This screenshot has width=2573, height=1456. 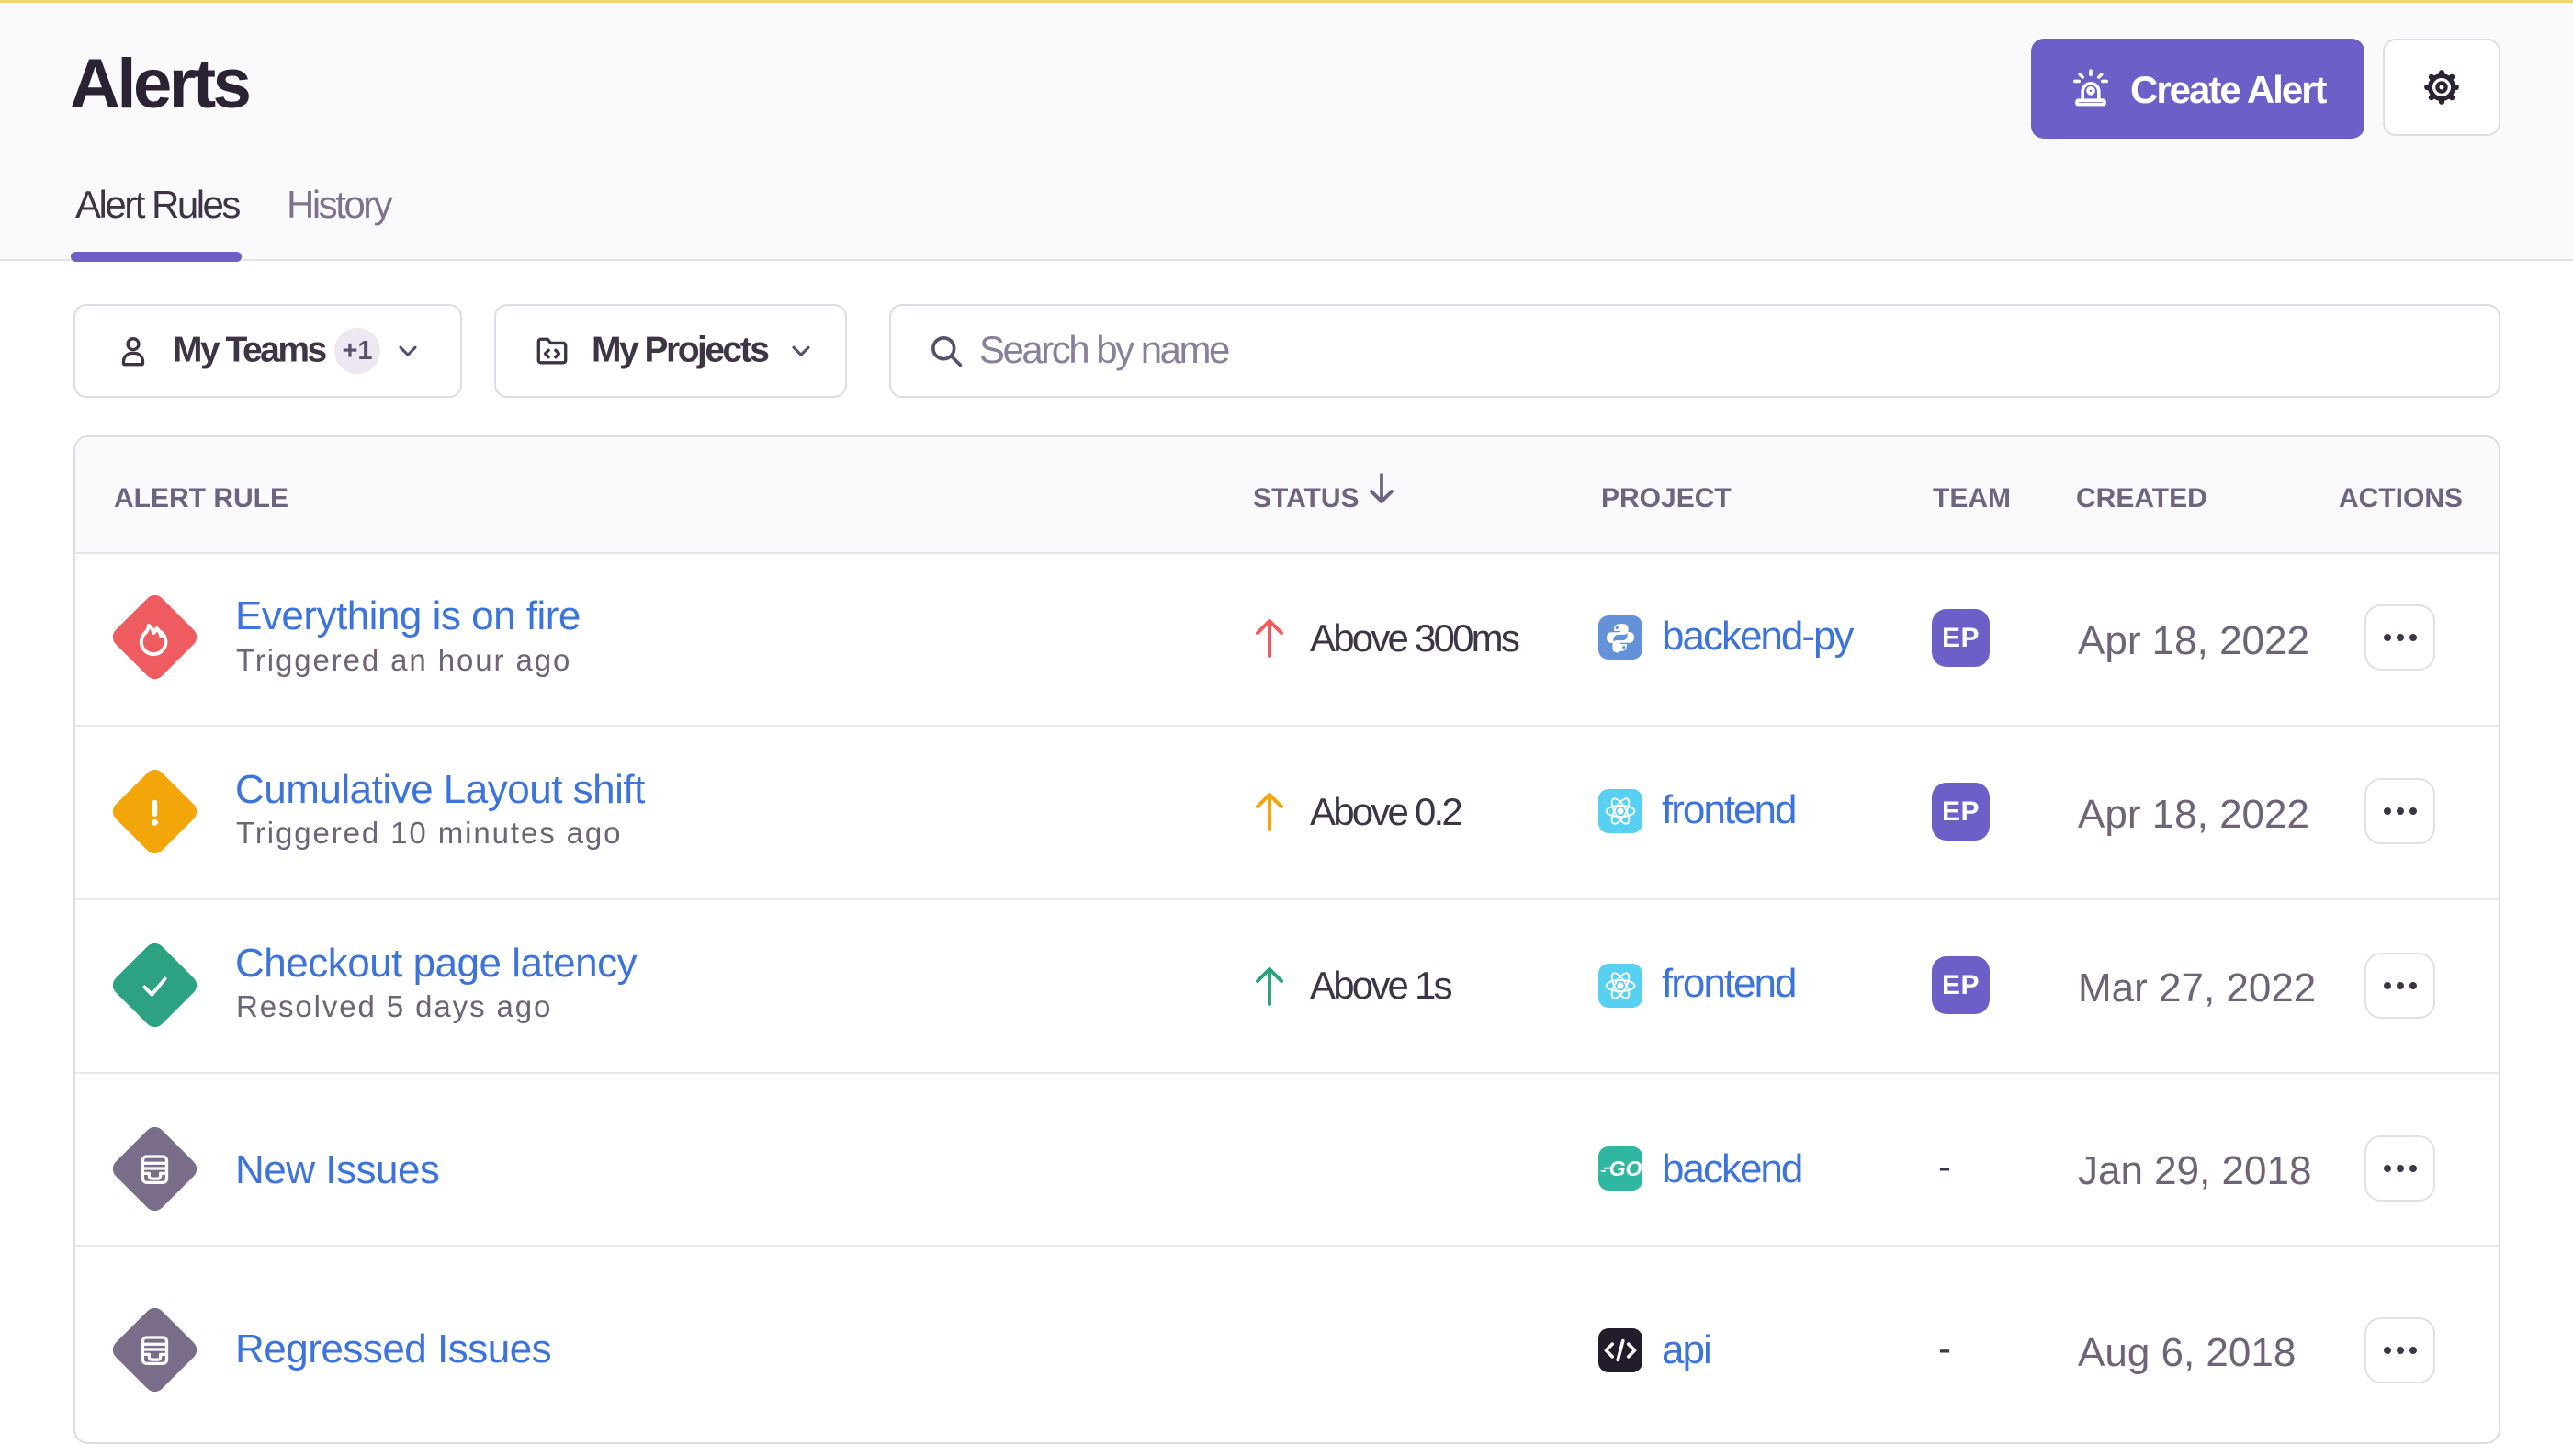 What do you see at coordinates (1625, 1168) in the screenshot?
I see `svg-text: GO` at bounding box center [1625, 1168].